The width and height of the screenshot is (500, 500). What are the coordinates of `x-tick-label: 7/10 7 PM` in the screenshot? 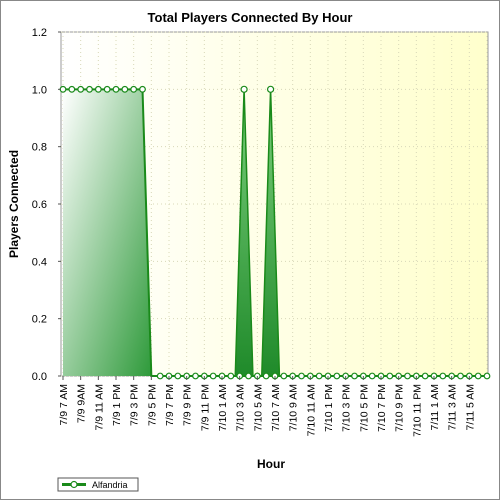 It's located at (382, 408).